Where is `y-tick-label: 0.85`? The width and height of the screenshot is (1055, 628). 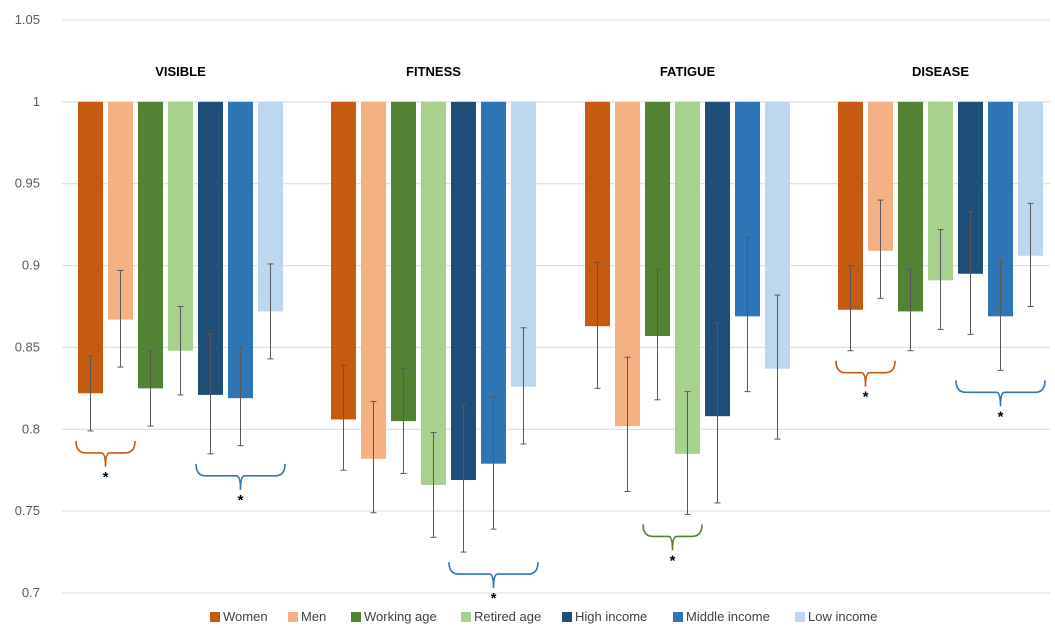 y-tick-label: 0.85 is located at coordinates (27, 346).